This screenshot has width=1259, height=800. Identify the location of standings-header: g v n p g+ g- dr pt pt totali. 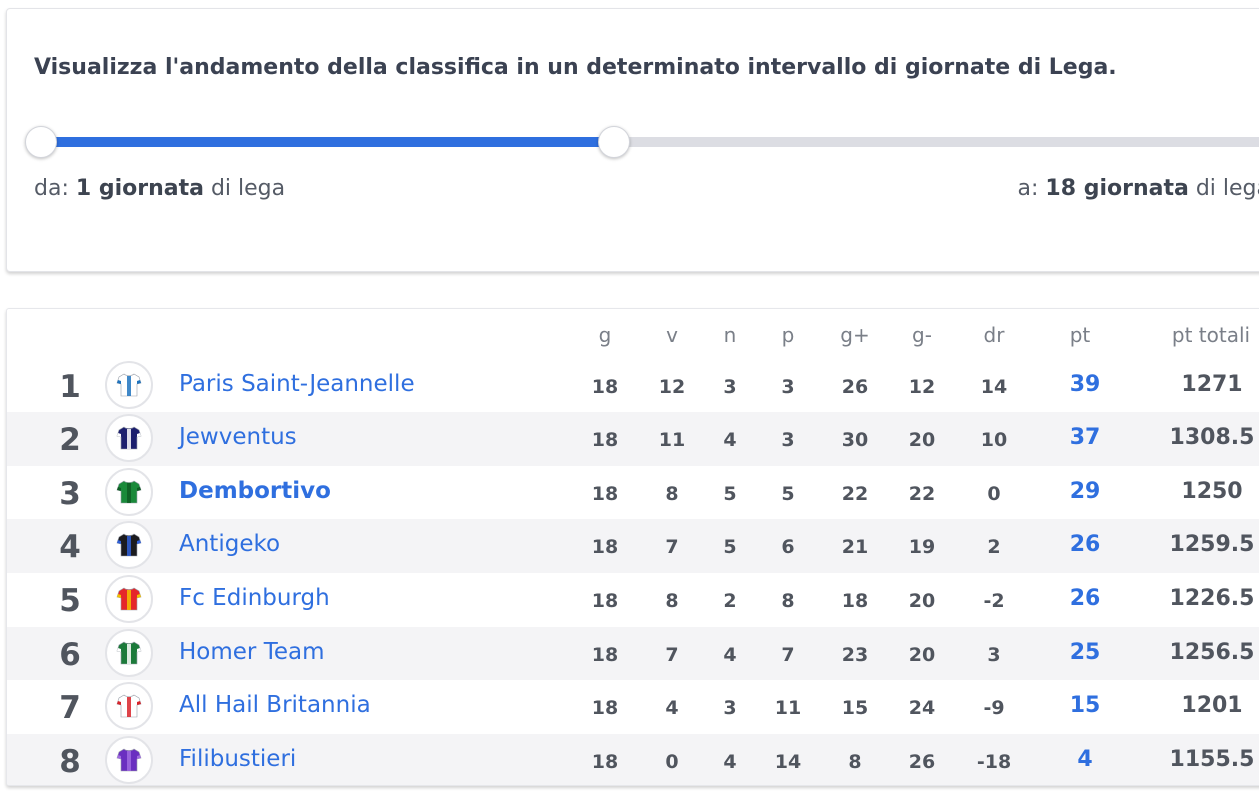
(633, 338).